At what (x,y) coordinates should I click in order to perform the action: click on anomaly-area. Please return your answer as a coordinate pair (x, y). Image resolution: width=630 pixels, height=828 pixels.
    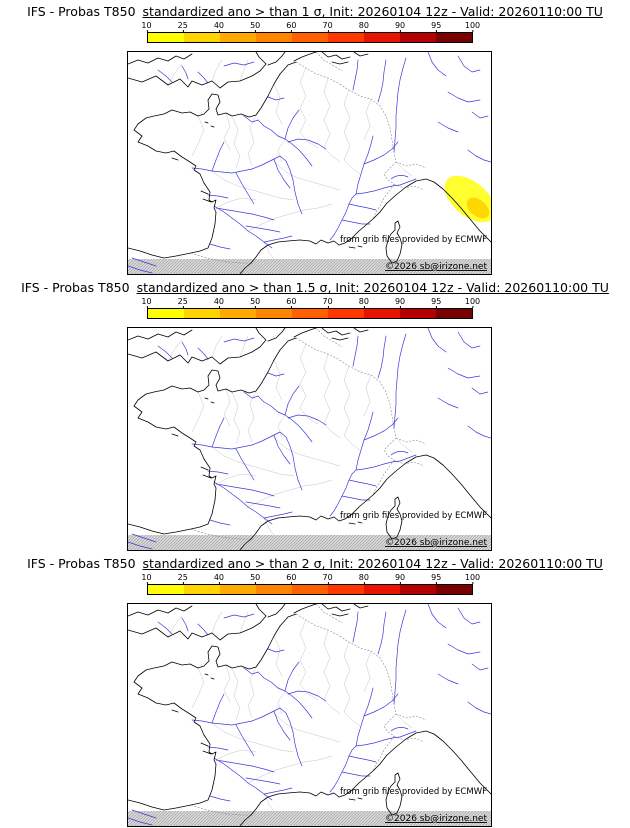
    Looking at the image, I should click on (467, 199).